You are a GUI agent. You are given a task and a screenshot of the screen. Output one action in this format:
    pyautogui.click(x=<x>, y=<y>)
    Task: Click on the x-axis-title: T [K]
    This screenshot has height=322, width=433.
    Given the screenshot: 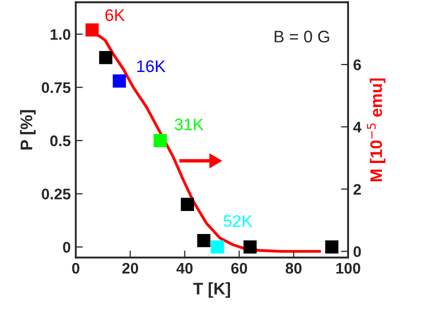 What is the action you would take?
    pyautogui.click(x=211, y=290)
    